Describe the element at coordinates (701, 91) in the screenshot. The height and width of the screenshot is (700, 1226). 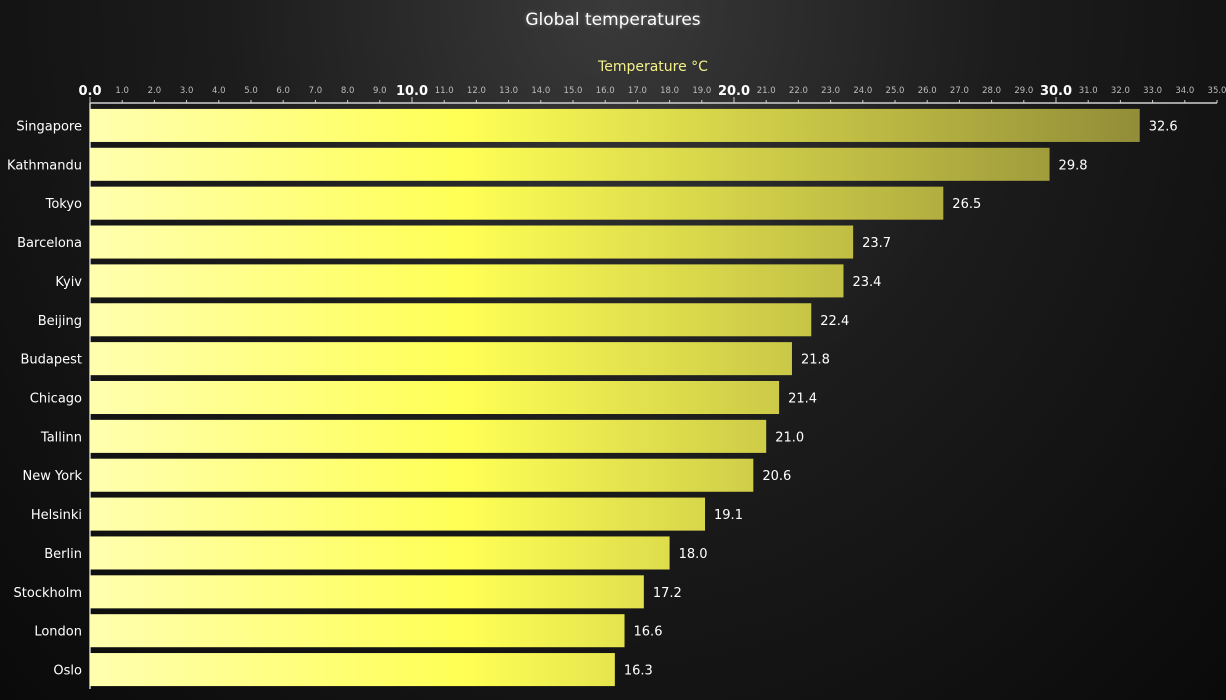
I see `x-tick-label: 19.0` at that location.